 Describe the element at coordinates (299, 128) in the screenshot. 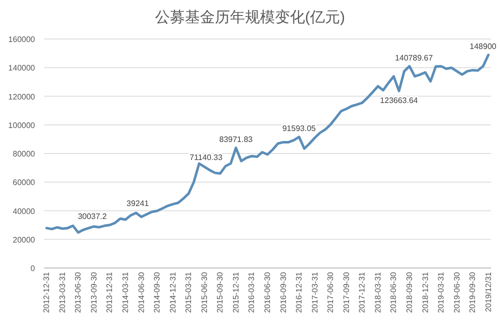

I see `data-label: 91593.05` at that location.